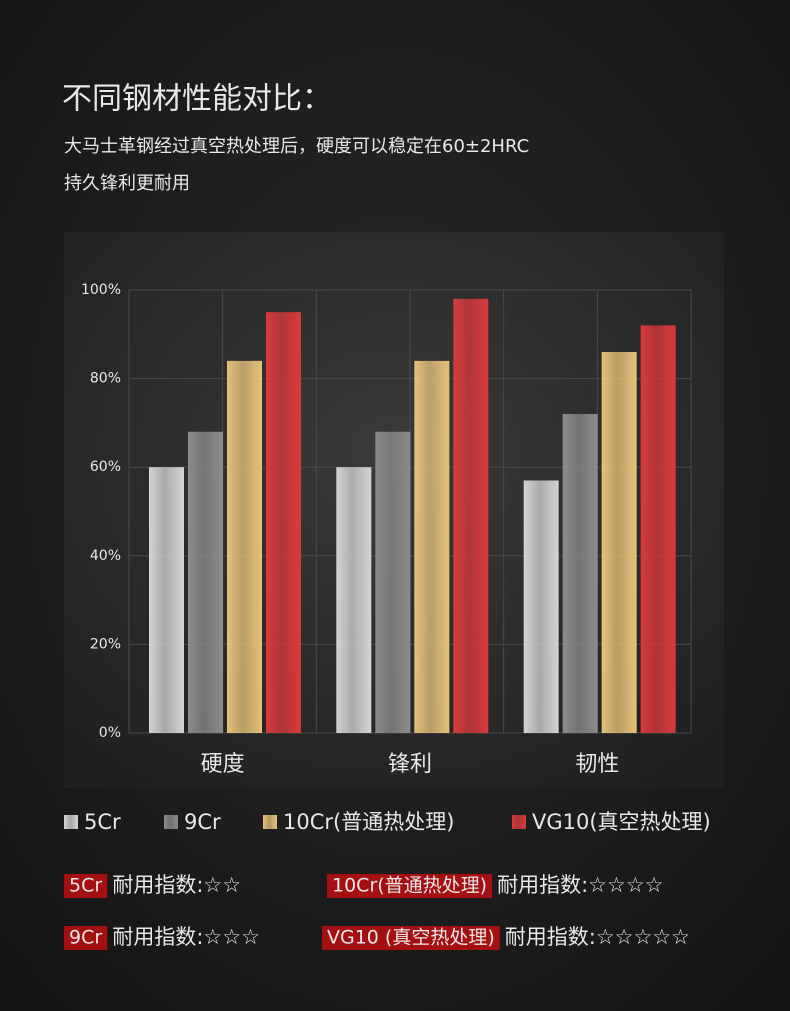 This screenshot has width=790, height=1011. What do you see at coordinates (105, 644) in the screenshot?
I see `y-tick-label: 20%` at bounding box center [105, 644].